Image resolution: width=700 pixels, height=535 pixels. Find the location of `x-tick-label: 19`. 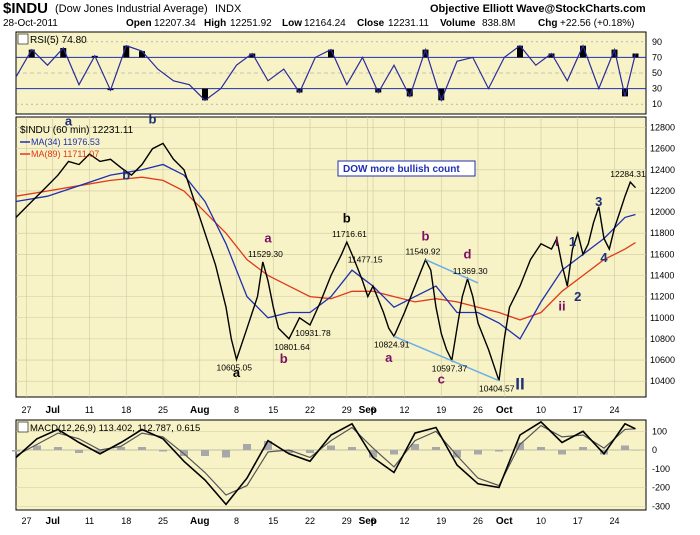

x-tick-label: 19 is located at coordinates (441, 521).